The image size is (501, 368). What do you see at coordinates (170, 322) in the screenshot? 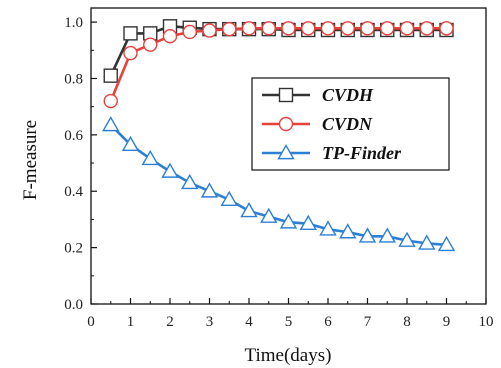
I see `x-tick-label: 2` at bounding box center [170, 322].